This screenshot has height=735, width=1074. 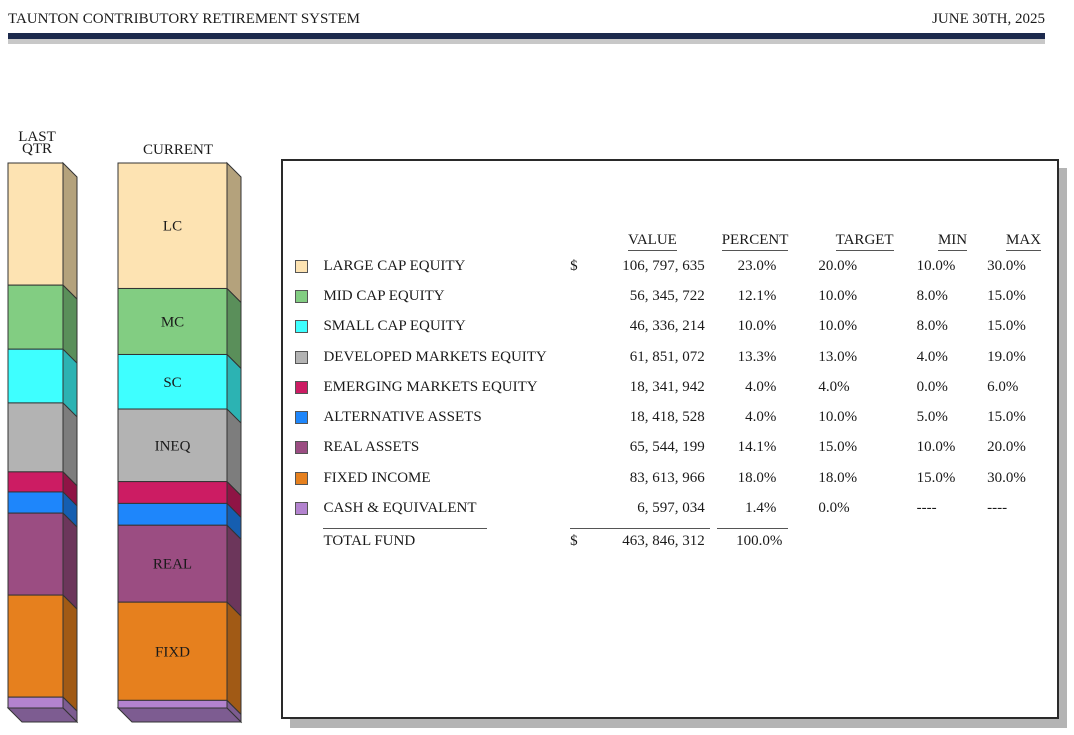 What do you see at coordinates (637, 478) in the screenshot?
I see `market-value: 83, 613, 966` at bounding box center [637, 478].